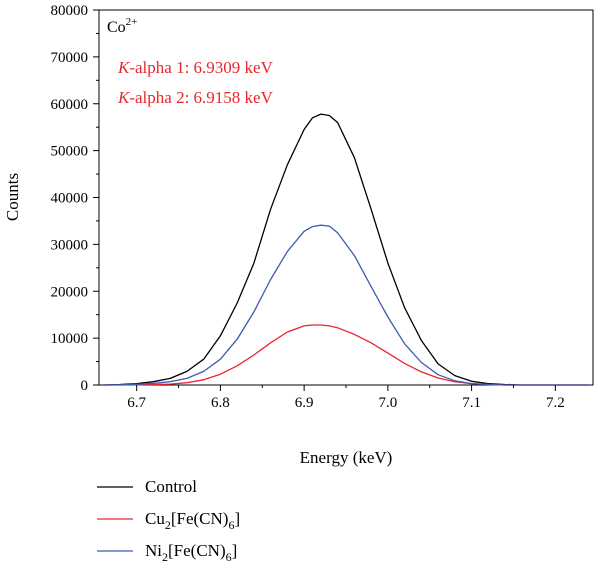  What do you see at coordinates (70, 245) in the screenshot?
I see `y-tick-label: 30000` at bounding box center [70, 245].